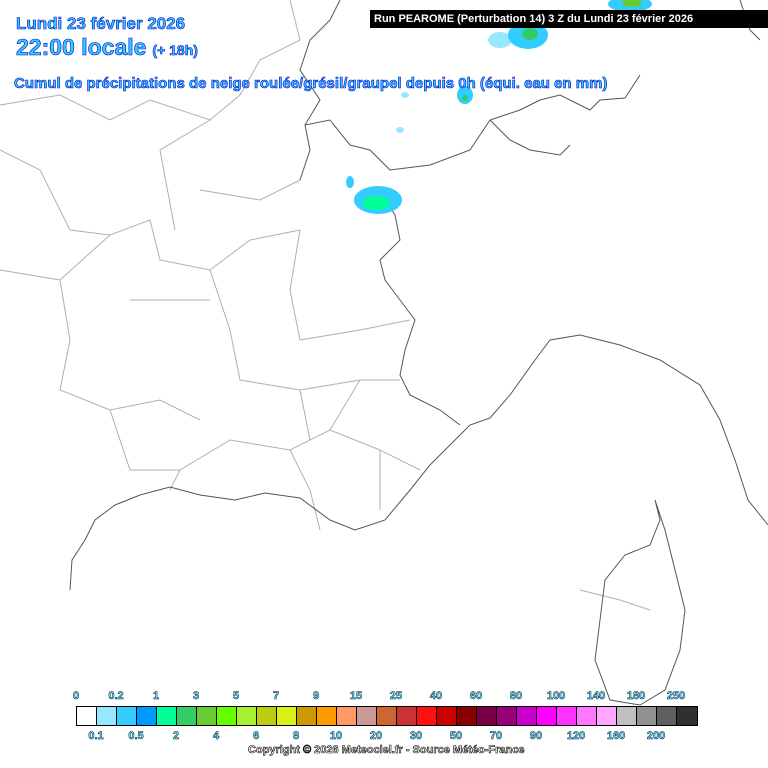  Describe the element at coordinates (496, 736) in the screenshot. I see `legend-label: 70` at that location.